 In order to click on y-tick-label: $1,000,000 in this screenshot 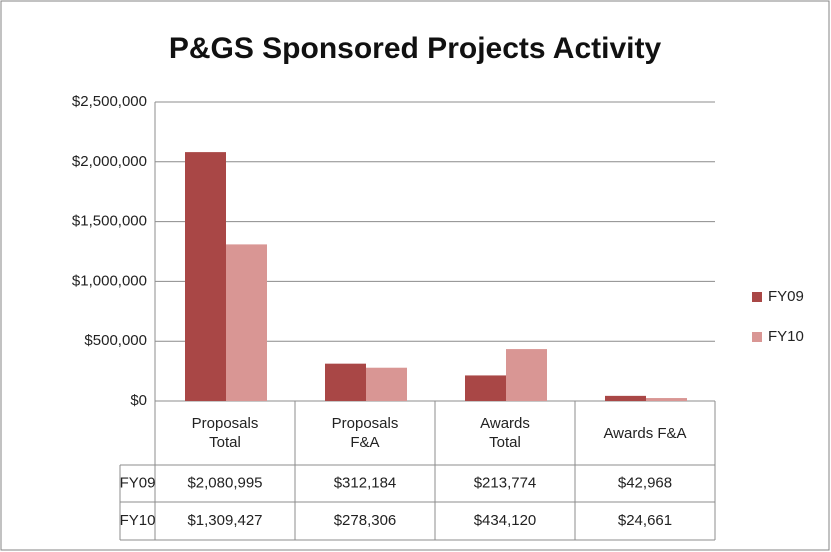, I will do `click(109, 280)`.